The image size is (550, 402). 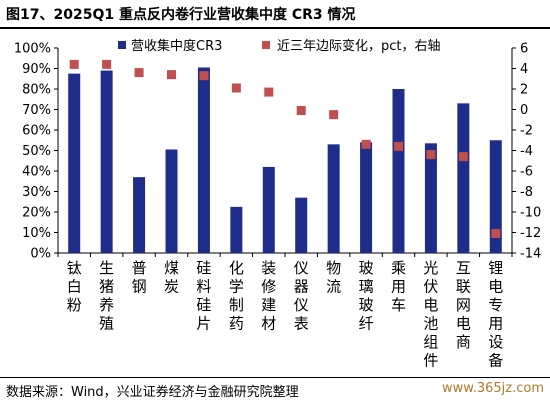 What do you see at coordinates (430, 314) in the screenshot?
I see `category-label: 光伏电池组件` at bounding box center [430, 314].